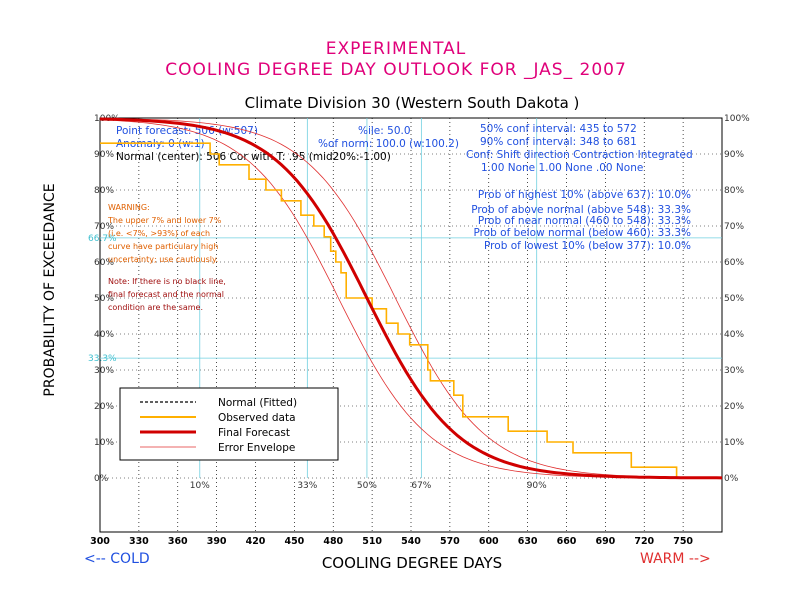 The width and height of the screenshot is (792, 612). What do you see at coordinates (528, 541) in the screenshot?
I see `x-tick-label: 630` at bounding box center [528, 541].